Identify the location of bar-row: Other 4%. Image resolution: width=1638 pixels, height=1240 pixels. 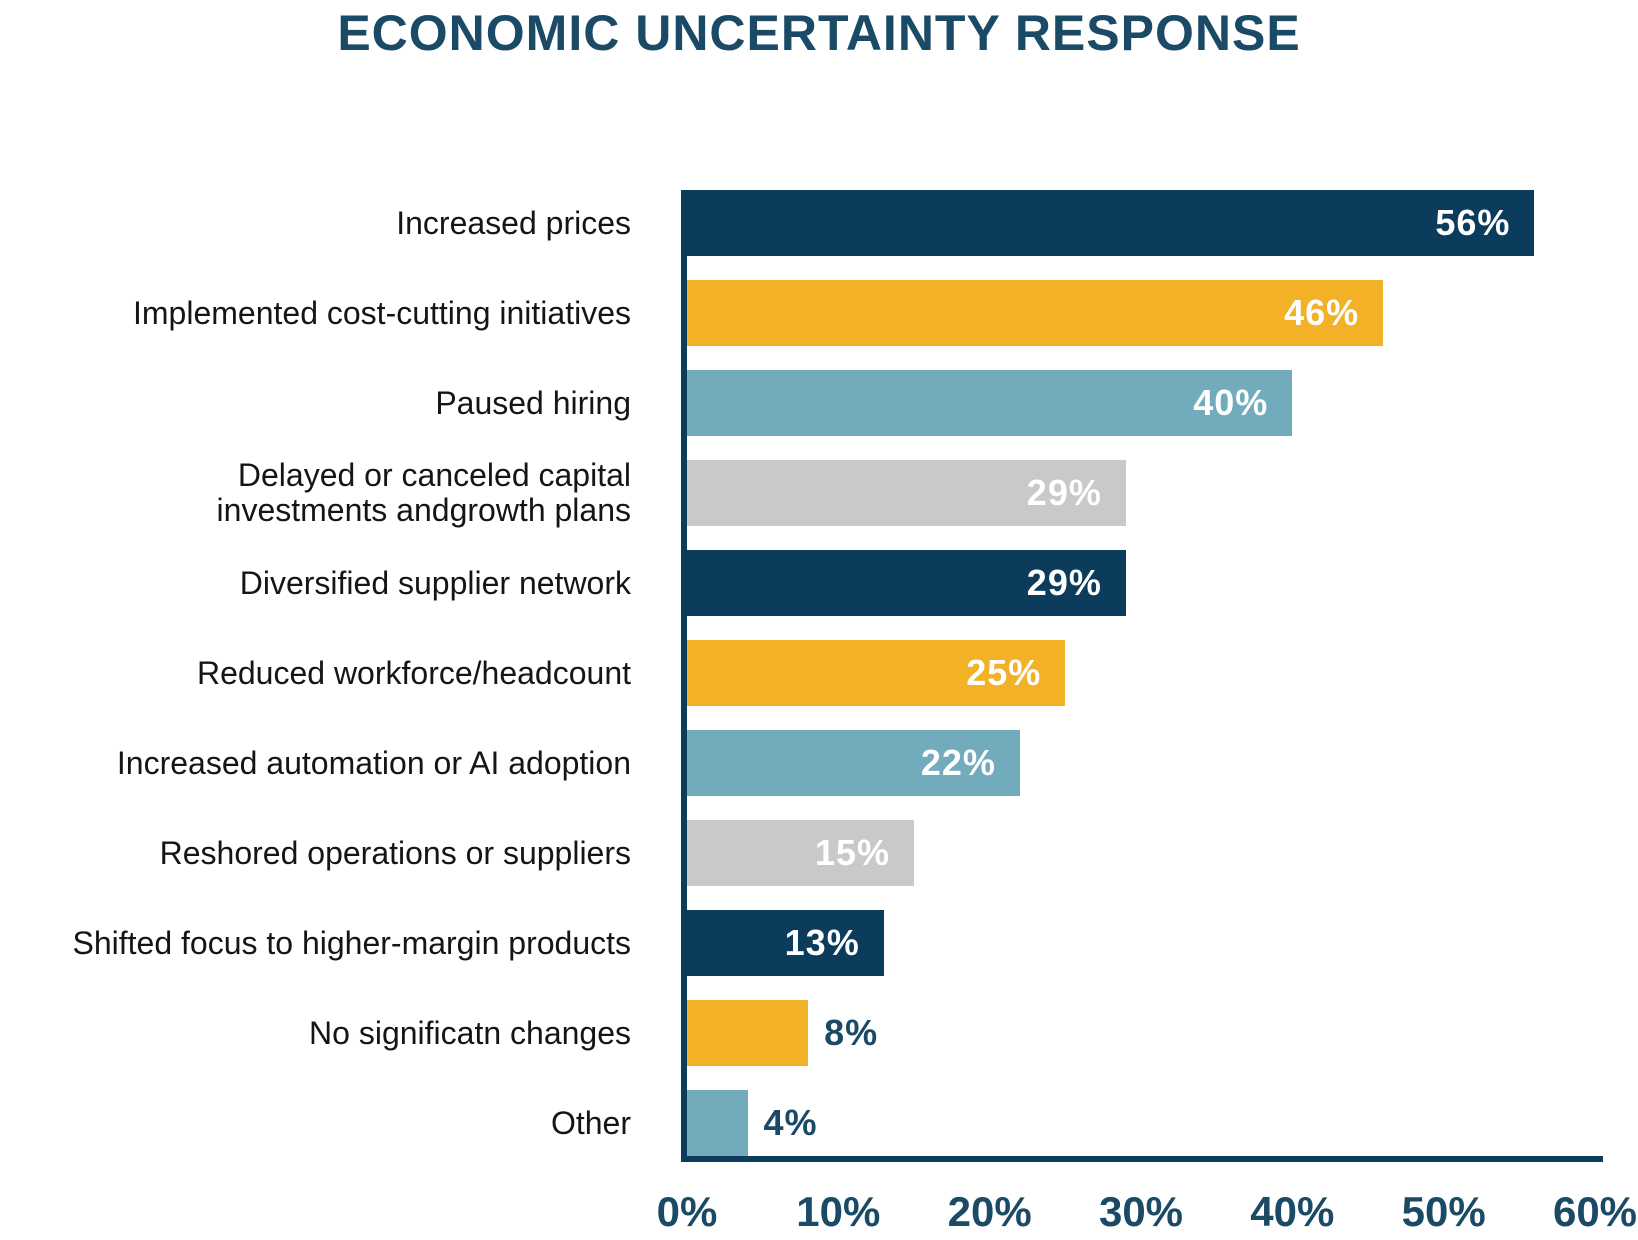
(797, 1123).